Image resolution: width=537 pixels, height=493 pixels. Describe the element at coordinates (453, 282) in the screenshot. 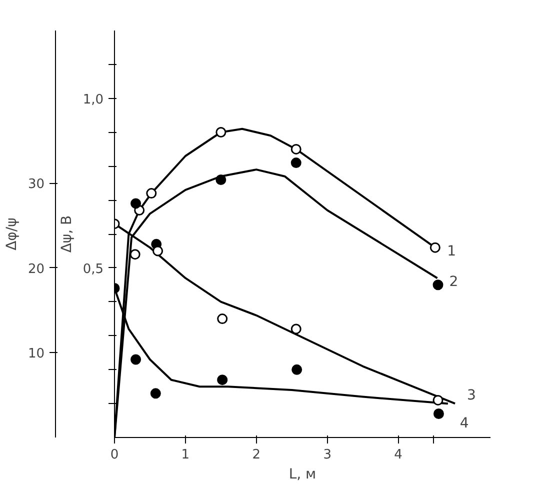

I see `series-label: 2` at that location.